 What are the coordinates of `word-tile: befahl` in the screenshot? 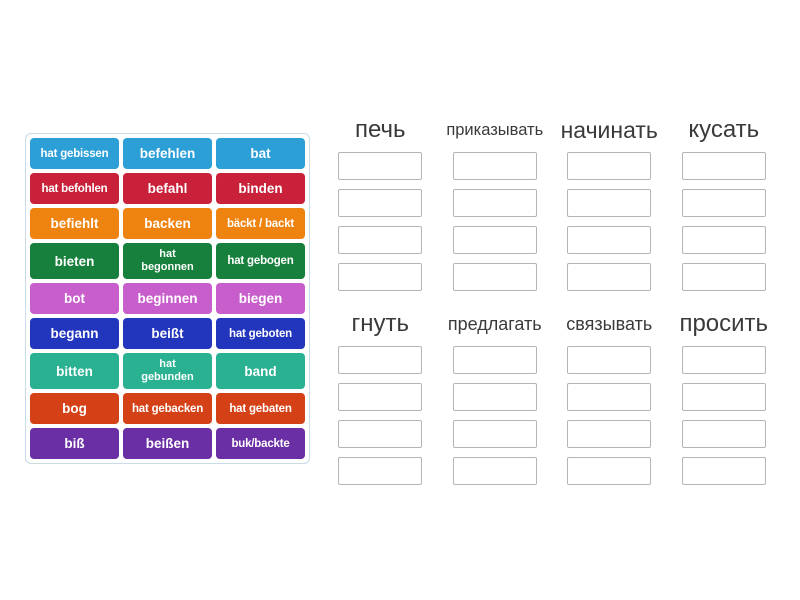 It's located at (167, 188).